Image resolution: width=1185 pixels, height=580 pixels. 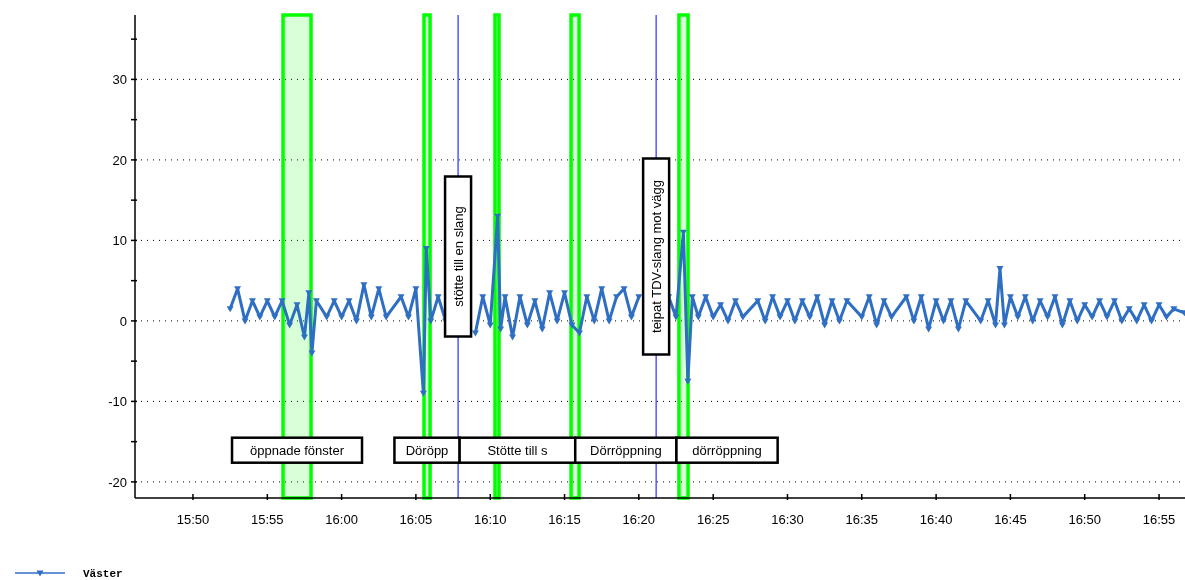 What do you see at coordinates (1010, 519) in the screenshot?
I see `x-tick-label: 16:45` at bounding box center [1010, 519].